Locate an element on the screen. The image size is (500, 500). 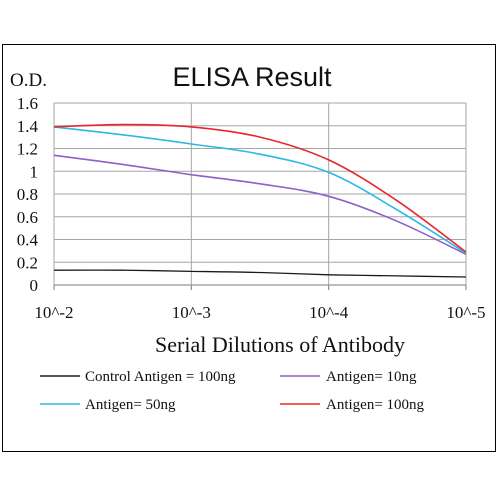
y-tick-label: 0.8 is located at coordinates (27, 194).